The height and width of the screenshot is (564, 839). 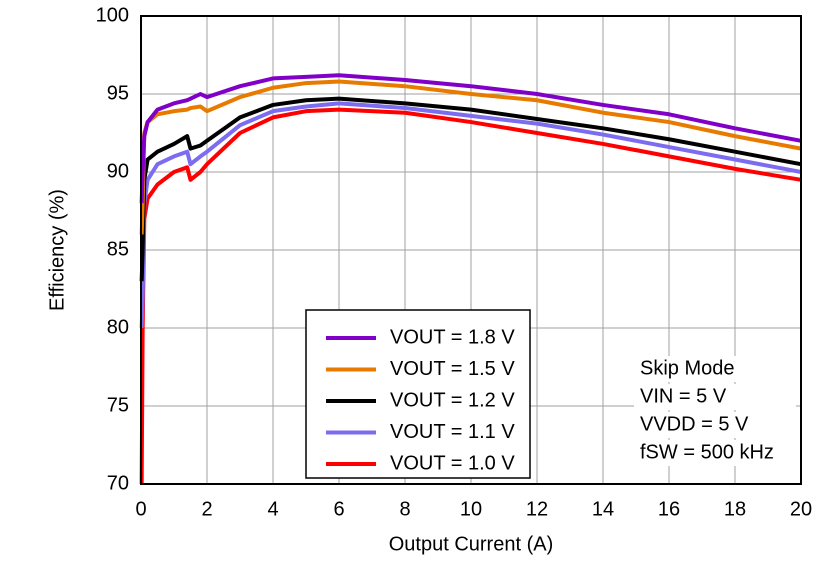 I want to click on legend-label: VOUT = 1.0 V, so click(x=452, y=463).